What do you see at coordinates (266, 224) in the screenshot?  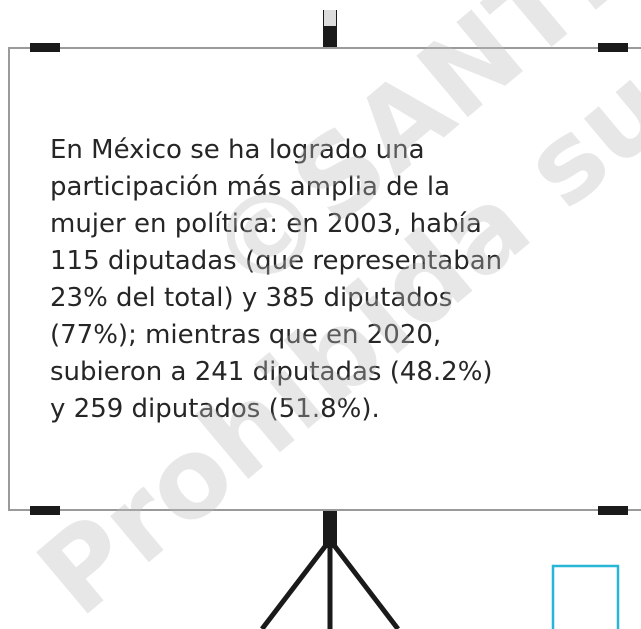 I see `text-line: mujer en política: en 2003, había` at bounding box center [266, 224].